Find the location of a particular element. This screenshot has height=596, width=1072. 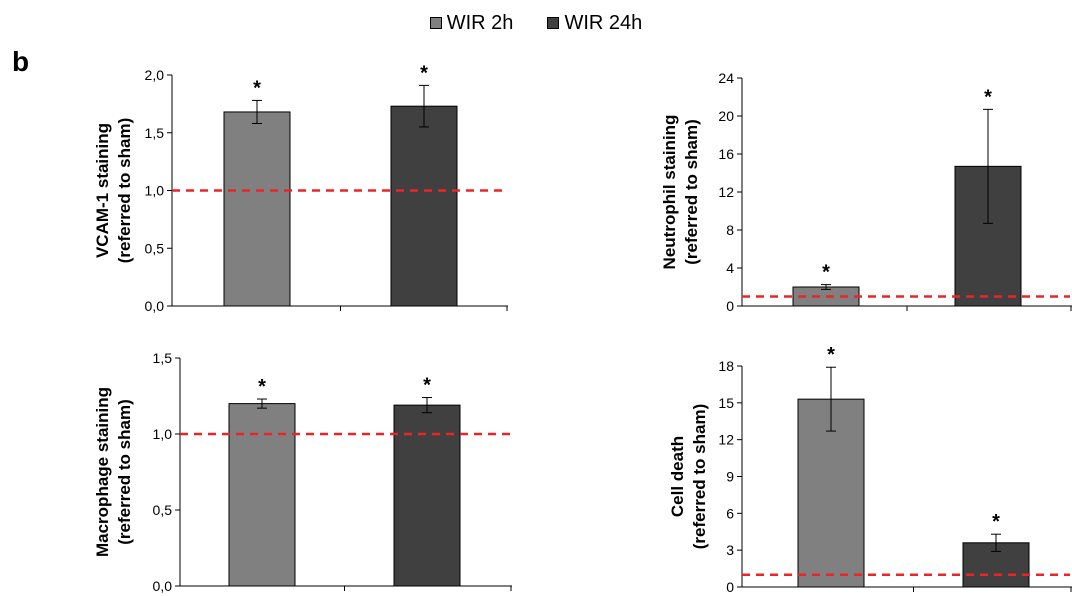

chart4-y-tick-label: 12 is located at coordinates (726, 440).